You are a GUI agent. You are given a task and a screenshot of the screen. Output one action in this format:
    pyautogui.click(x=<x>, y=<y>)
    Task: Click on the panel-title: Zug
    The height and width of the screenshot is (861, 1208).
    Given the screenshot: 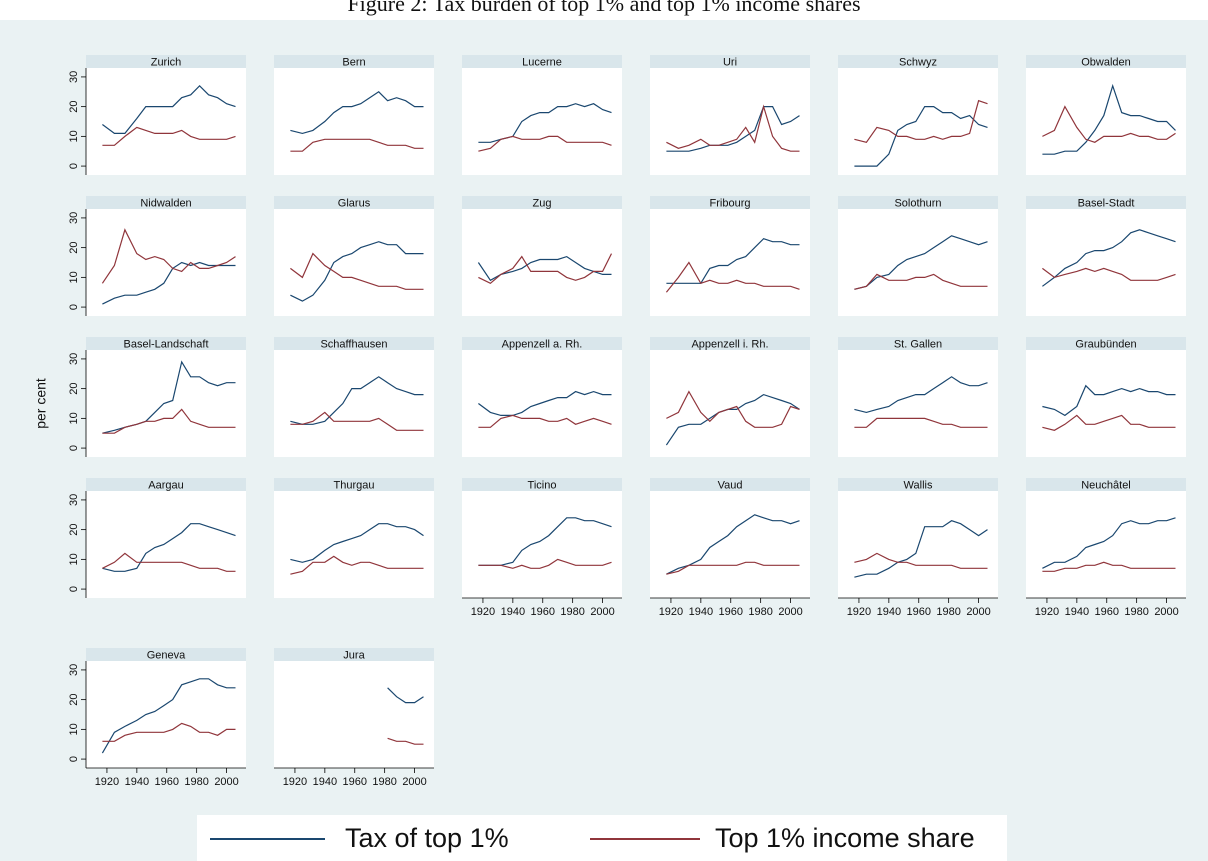 What is the action you would take?
    pyautogui.click(x=542, y=203)
    